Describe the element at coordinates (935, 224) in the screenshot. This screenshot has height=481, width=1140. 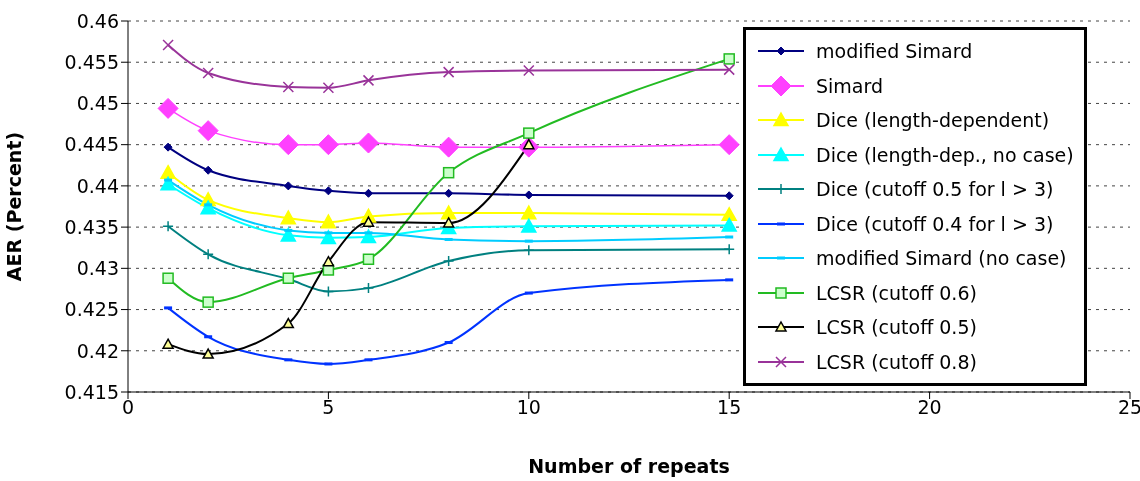
I see `legend-label: Dice (cutoff 0.4 for l > 3)` at that location.